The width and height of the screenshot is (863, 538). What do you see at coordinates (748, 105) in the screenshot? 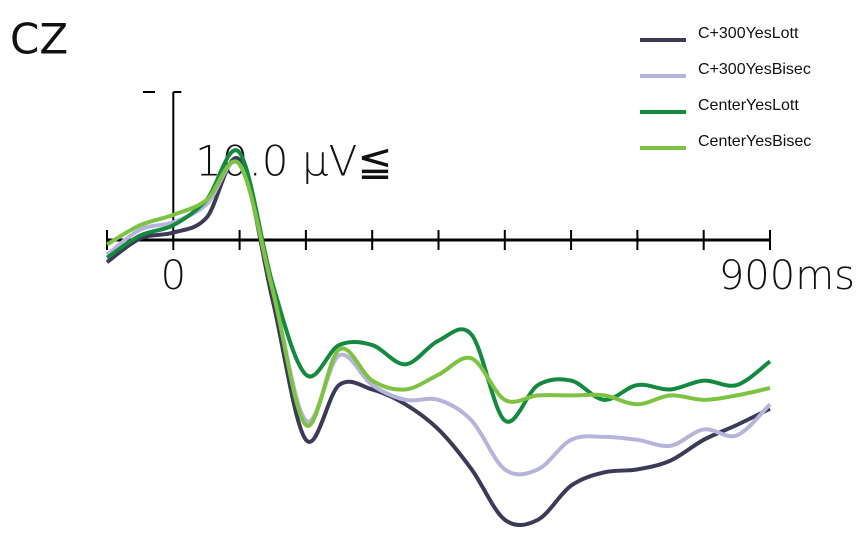
I see `legend-label: CenterYesLott` at bounding box center [748, 105].